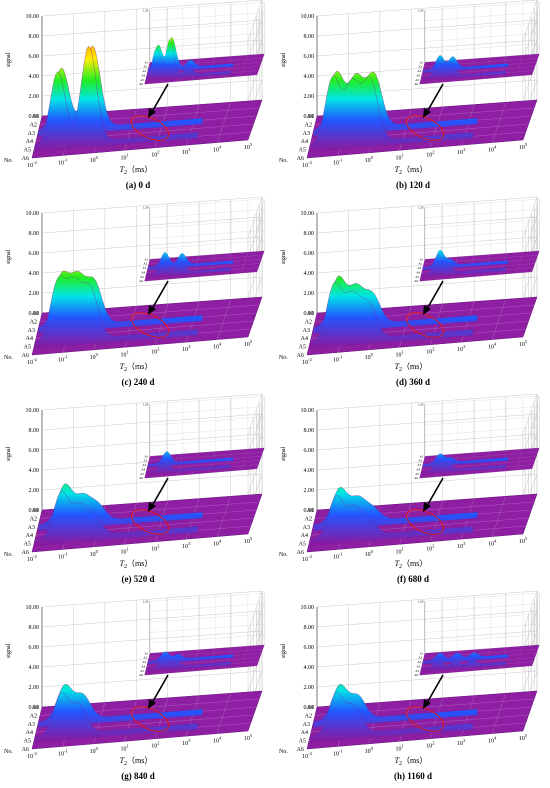 The image size is (550, 788). I want to click on x-tick-exp: -2, so click(310, 556).